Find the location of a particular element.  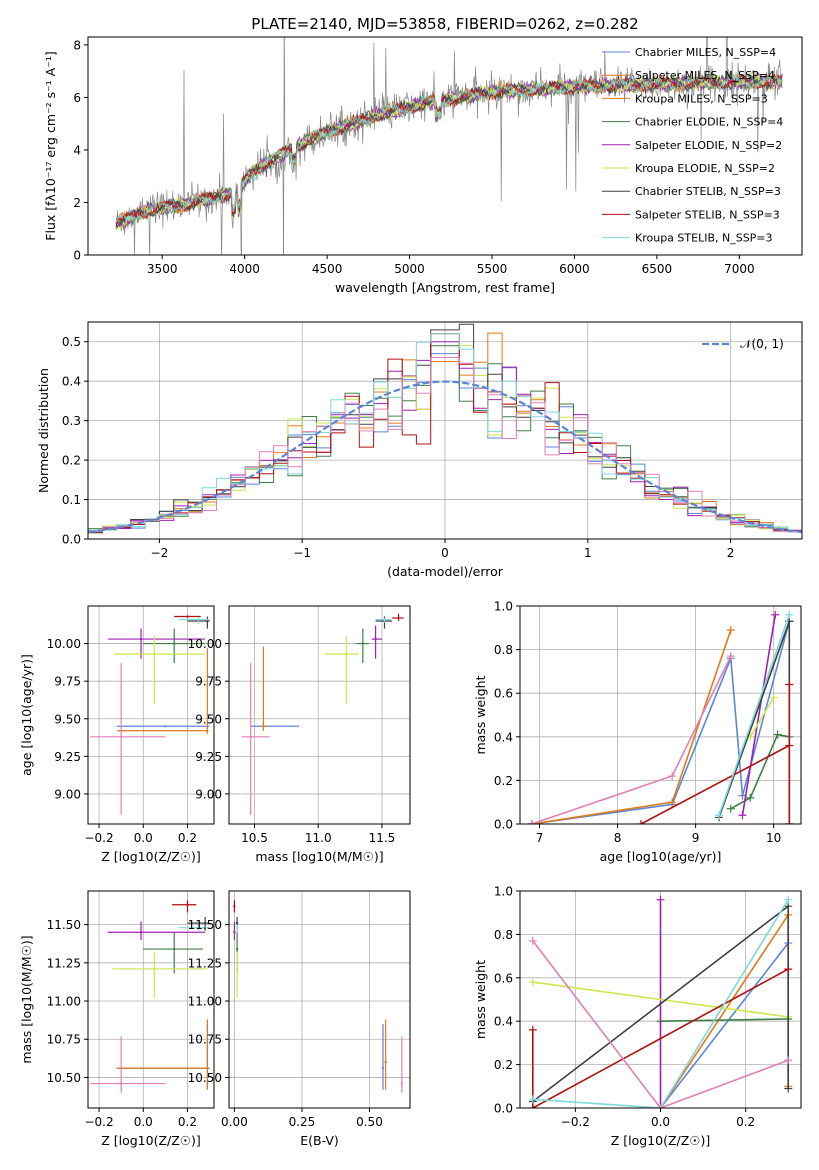

y-tick-label: 6 is located at coordinates (77, 98).